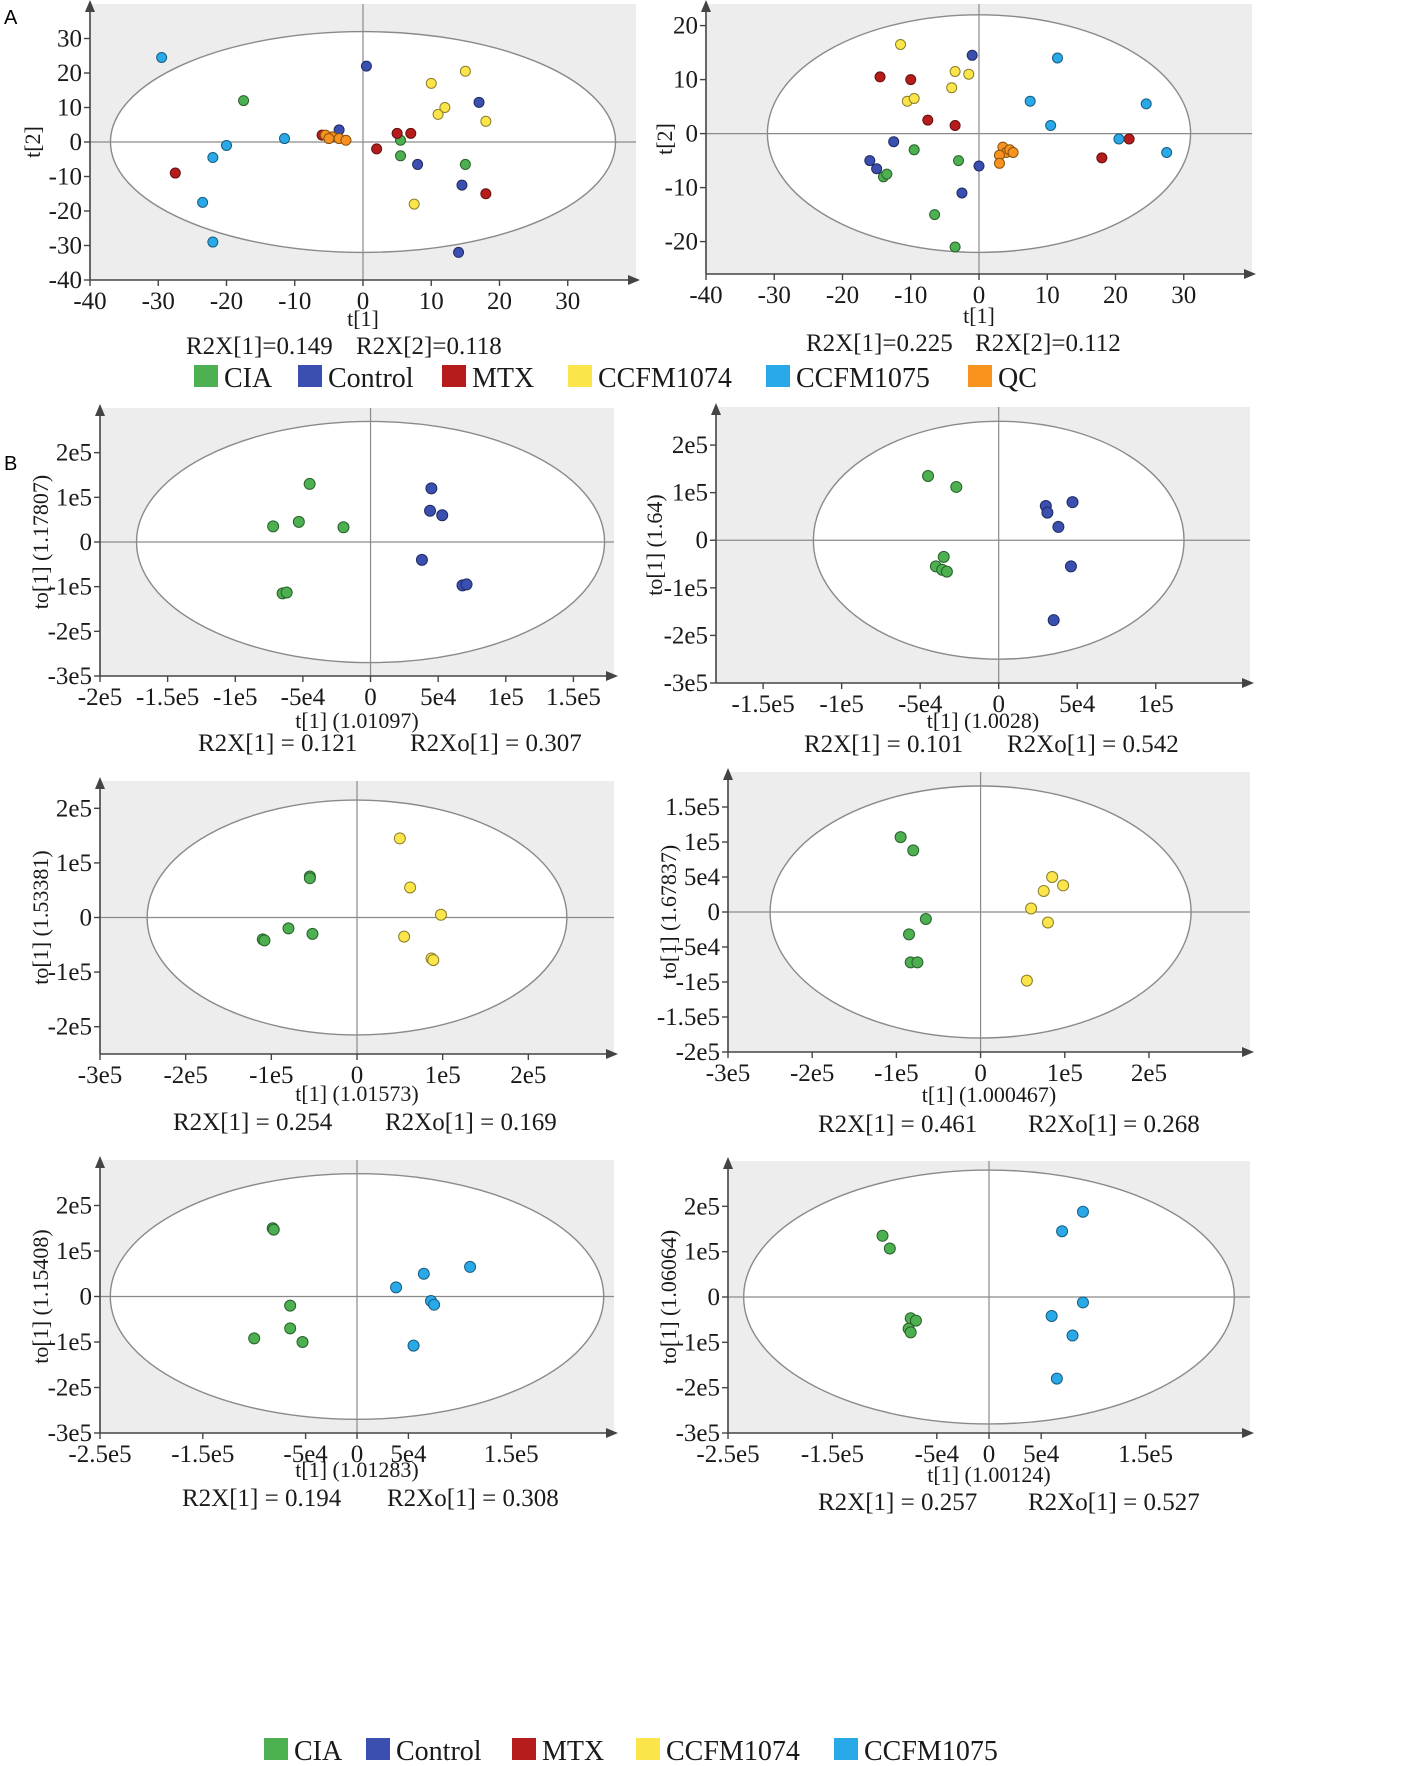 The height and width of the screenshot is (1766, 1410). I want to click on legend-b: CIA Control MTX CCFM1074 CCFM1075, so click(631, 1751).